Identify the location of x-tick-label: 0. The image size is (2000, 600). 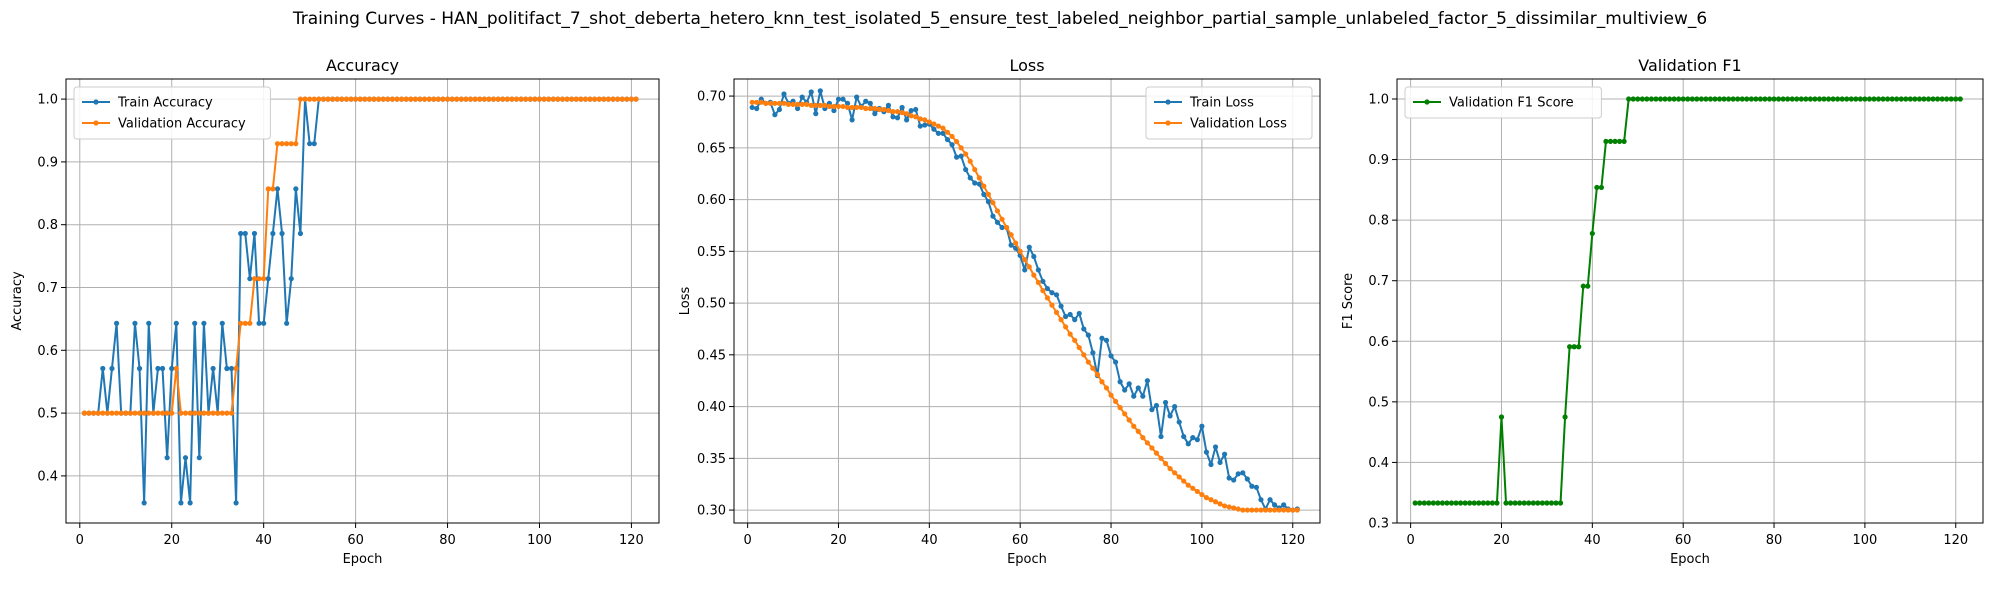
(1410, 540).